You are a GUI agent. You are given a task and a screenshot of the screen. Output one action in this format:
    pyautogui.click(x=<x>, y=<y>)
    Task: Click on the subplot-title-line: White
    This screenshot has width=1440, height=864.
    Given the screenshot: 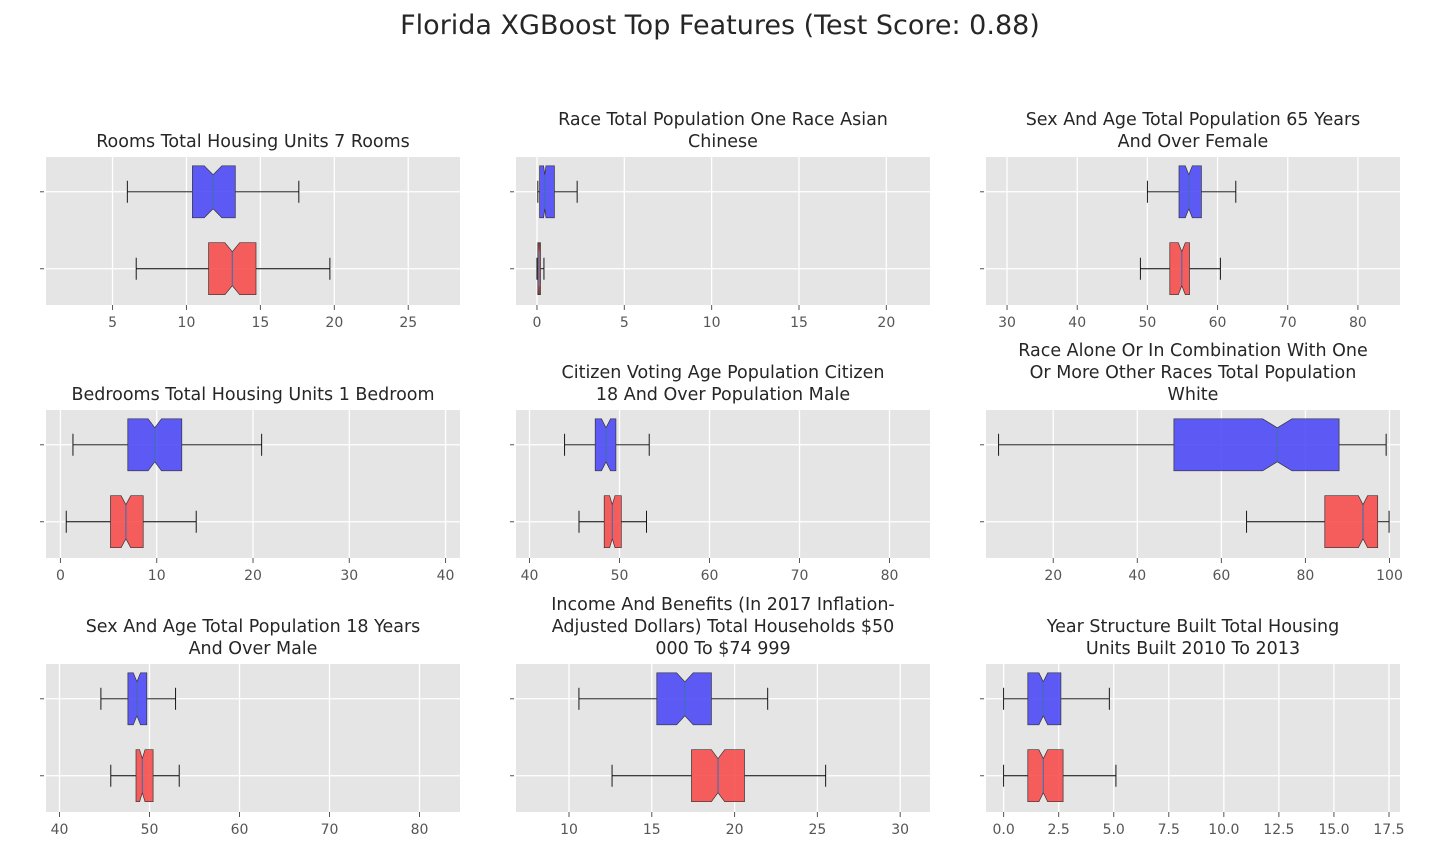 What is the action you would take?
    pyautogui.click(x=1193, y=395)
    